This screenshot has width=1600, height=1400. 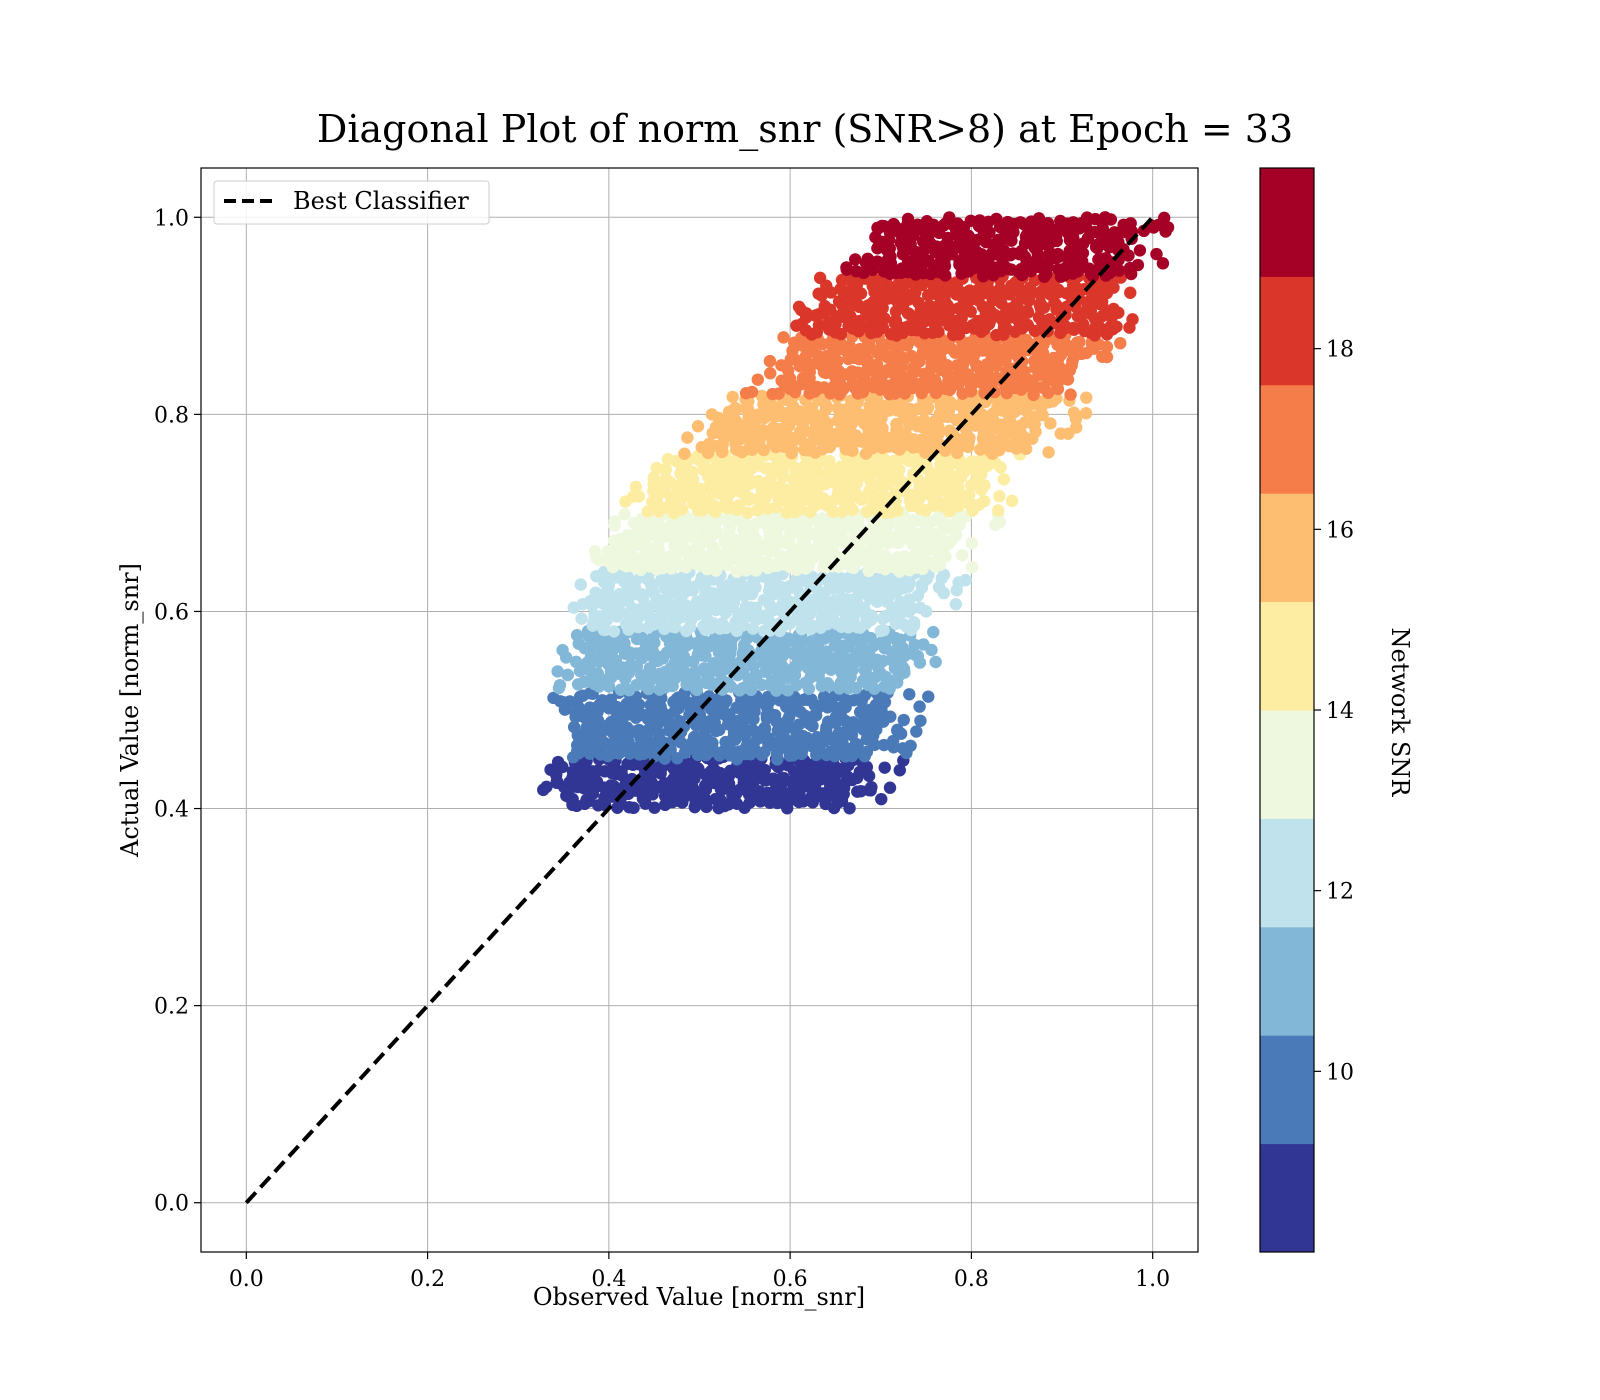 I want to click on y-tick-label: 1.0, so click(x=171, y=218).